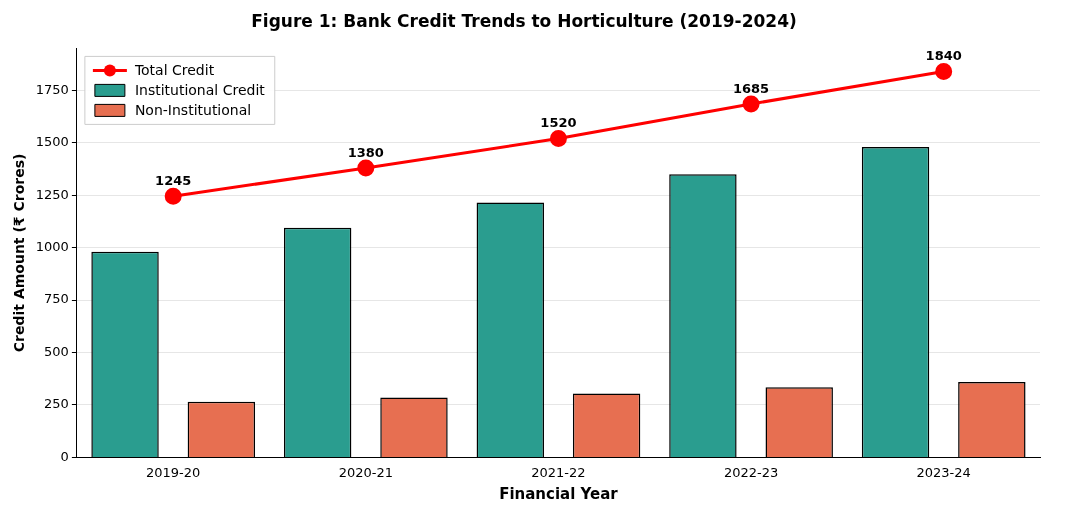 Image resolution: width=1070 pixels, height=510 pixels. What do you see at coordinates (173, 472) in the screenshot?
I see `x-tick-label: 2019-20` at bounding box center [173, 472].